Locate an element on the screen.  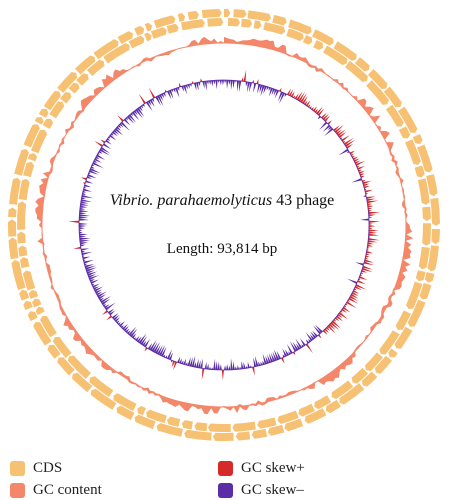
cds-swatch is located at coordinates (17, 468).